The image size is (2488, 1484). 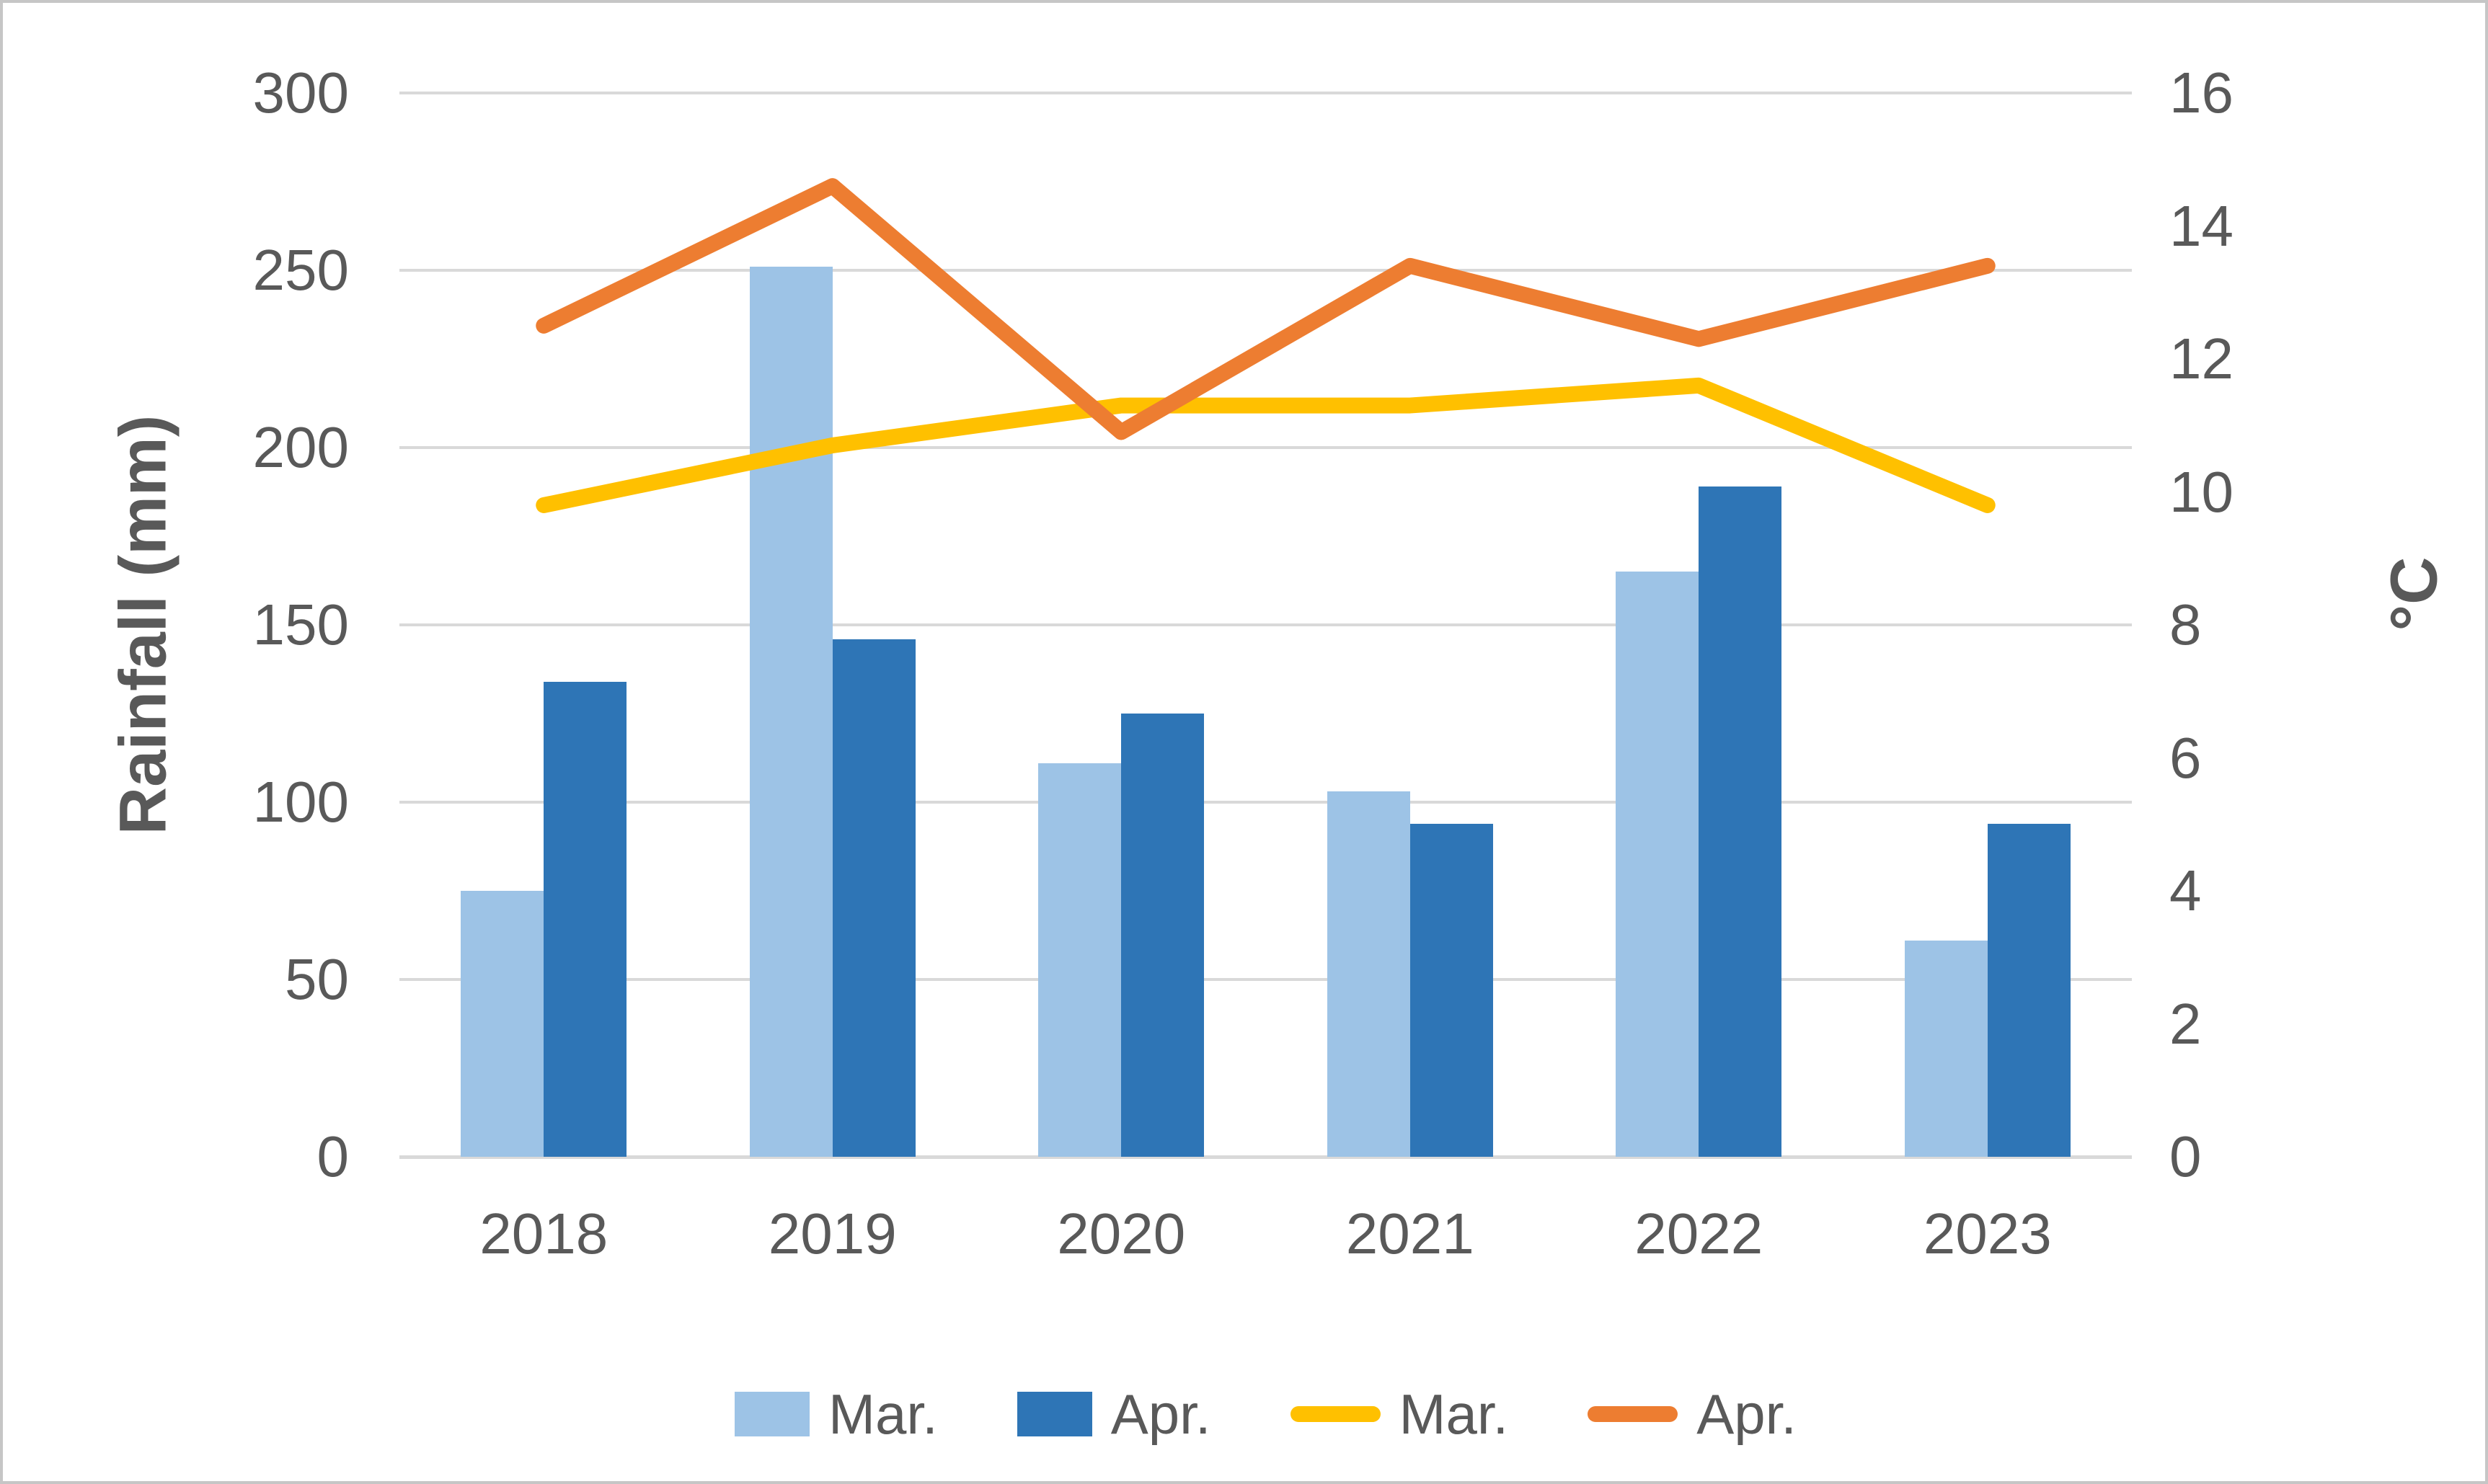 I want to click on x-axis-label-2019: 2019, so click(x=832, y=1233).